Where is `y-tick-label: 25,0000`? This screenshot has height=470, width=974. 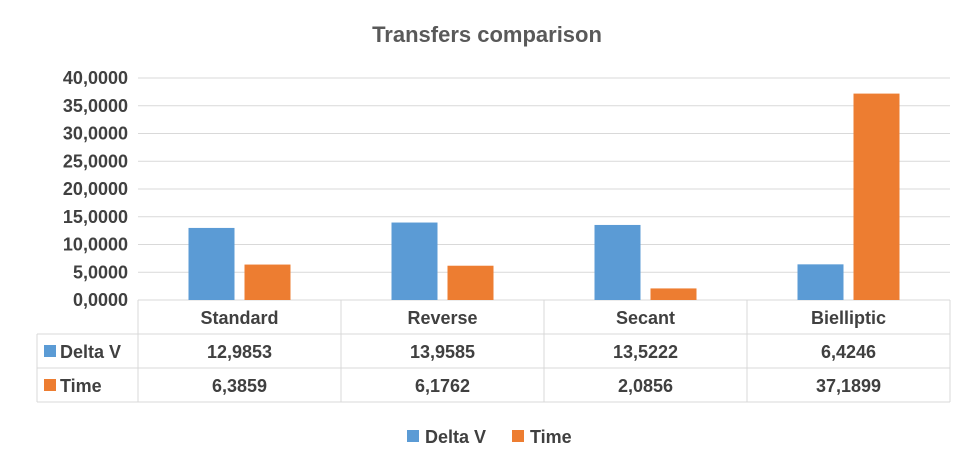 y-tick-label: 25,0000 is located at coordinates (95, 161).